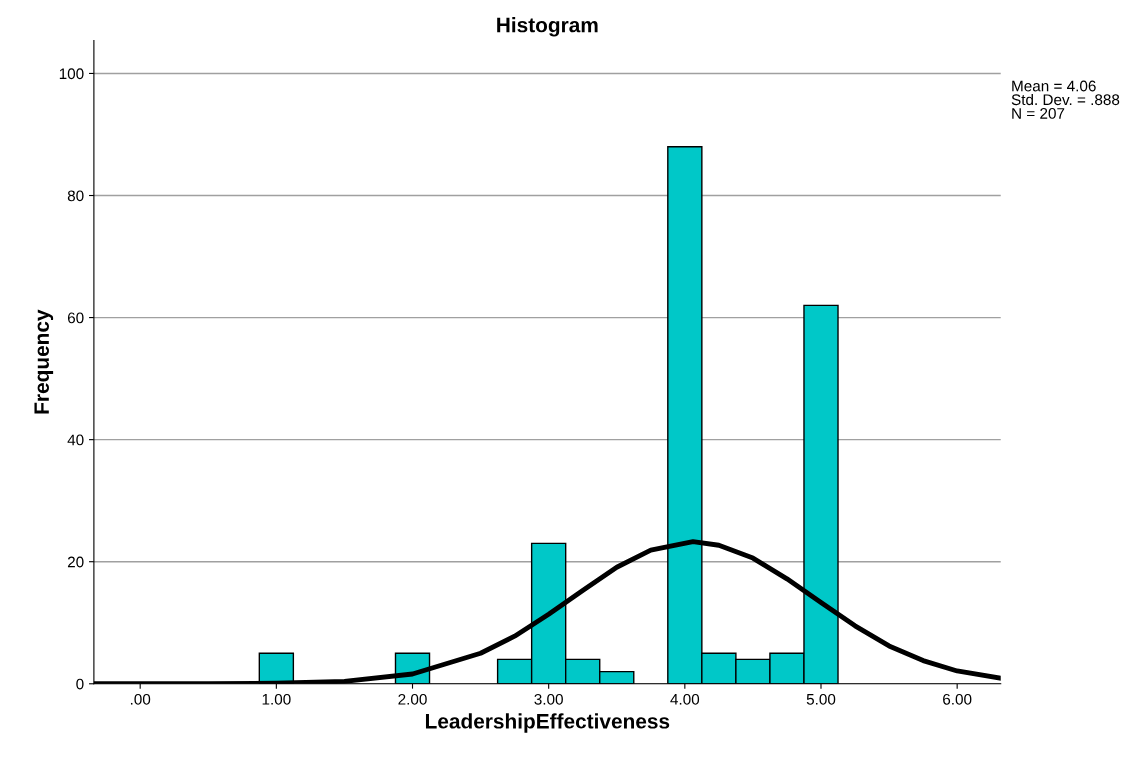  I want to click on y-tick-label: 80, so click(75, 196).